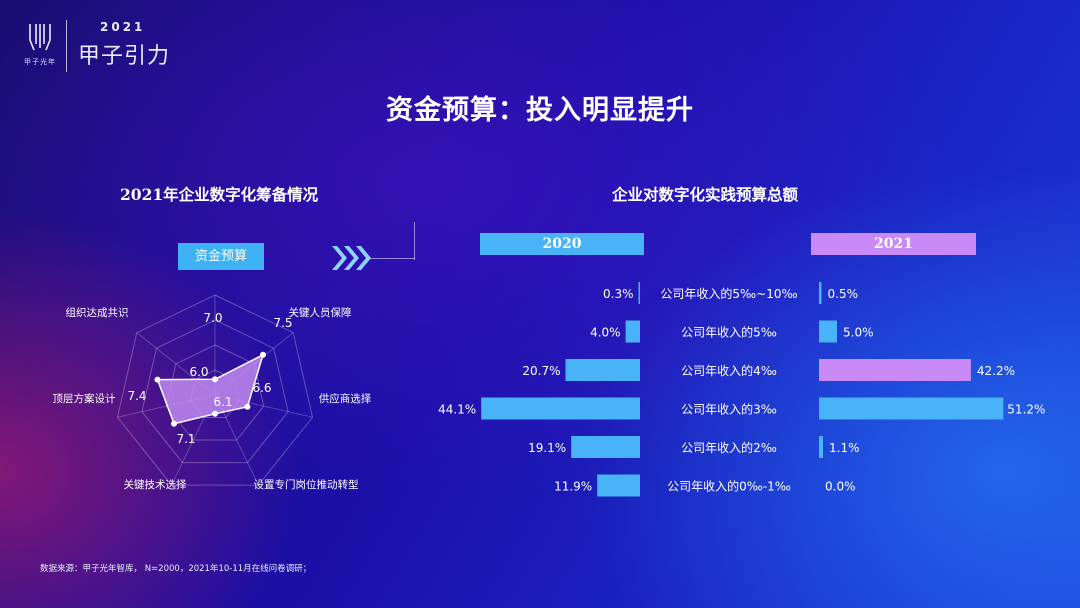 This screenshot has height=608, width=1080. What do you see at coordinates (392, 258) in the screenshot?
I see `connector-line` at bounding box center [392, 258].